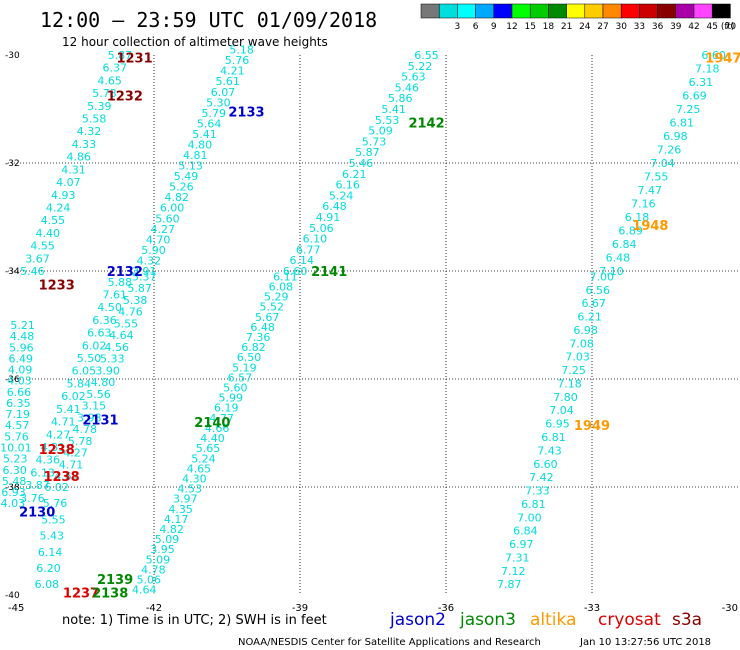 This screenshot has height=650, width=740. I want to click on color-legend: 3 6 9 12 15 18 21 24 27 30 33 36 39 42 45 70(ft), so click(578, 17).